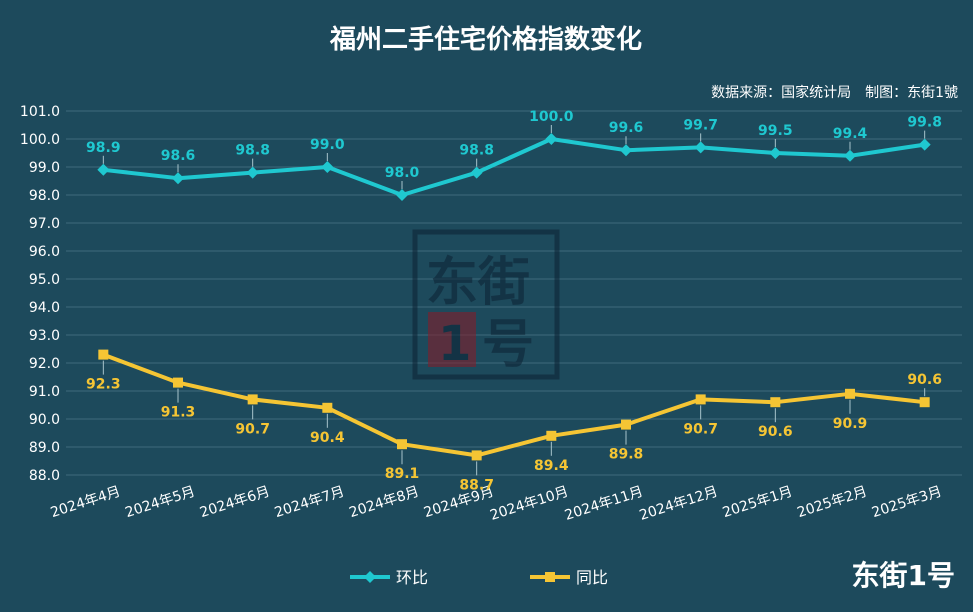  I want to click on y-tick-label: 89.0, so click(44, 448).